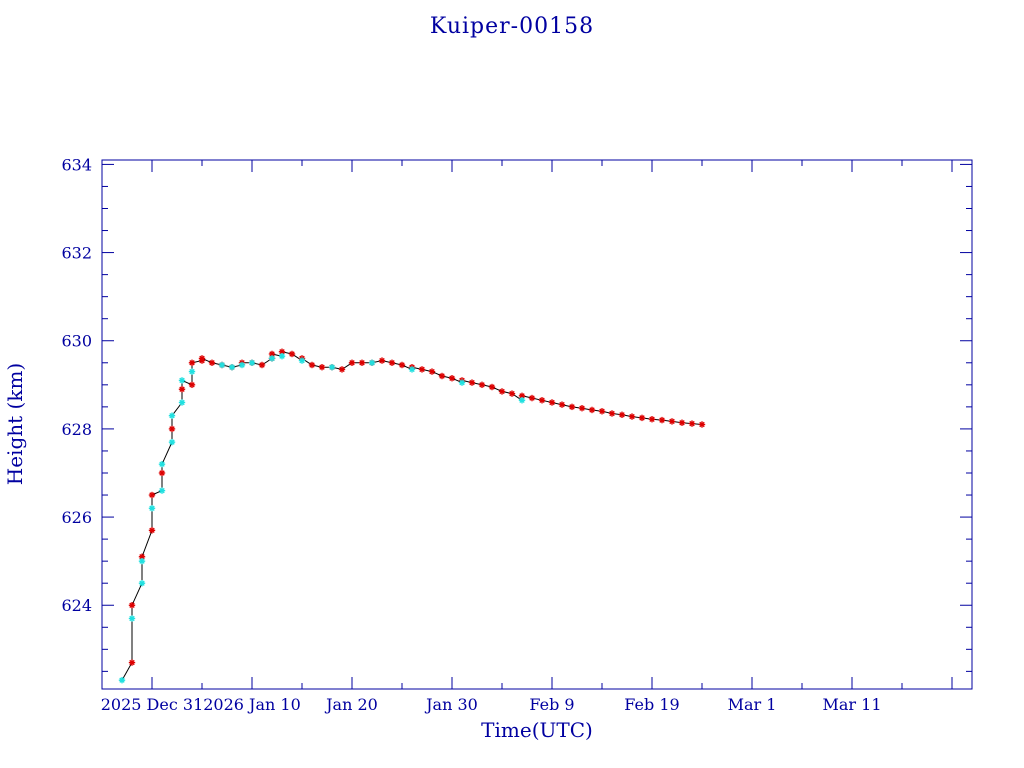  Describe the element at coordinates (76, 253) in the screenshot. I see `y-tick-label: 632` at that location.